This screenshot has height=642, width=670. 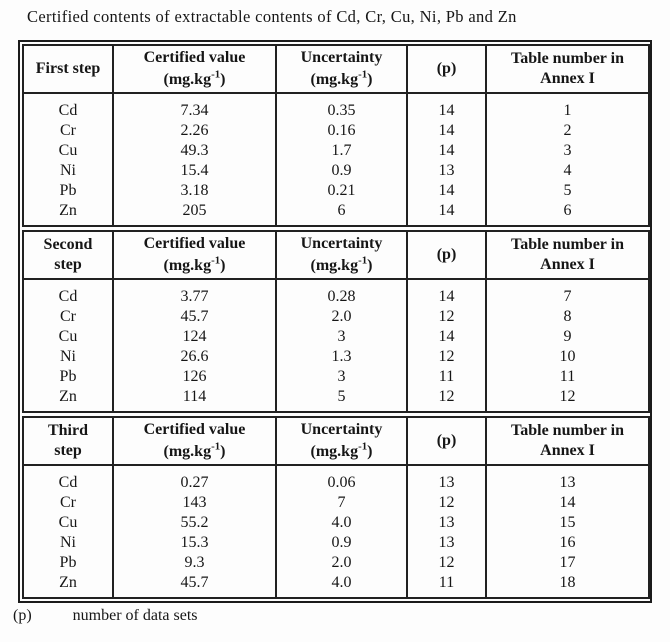 I want to click on cell-table-number: 13, so click(x=567, y=479).